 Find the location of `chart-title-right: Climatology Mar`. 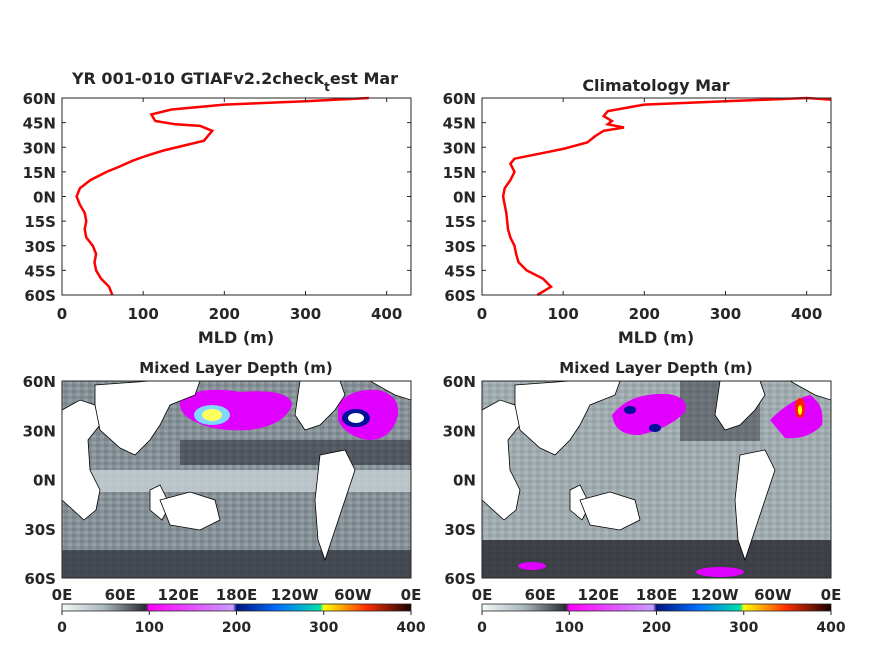

chart-title-right: Climatology Mar is located at coordinates (655, 85).